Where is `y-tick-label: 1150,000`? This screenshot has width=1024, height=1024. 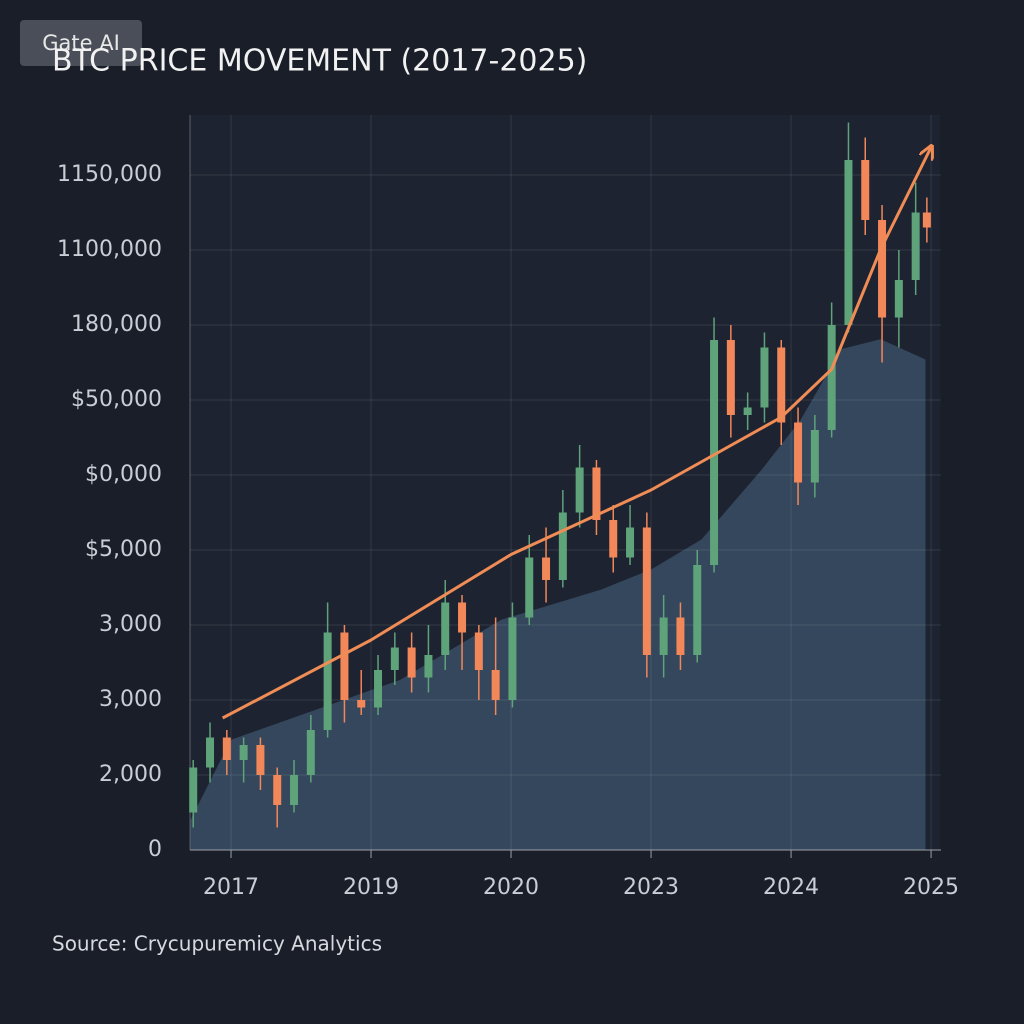 y-tick-label: 1150,000 is located at coordinates (109, 174).